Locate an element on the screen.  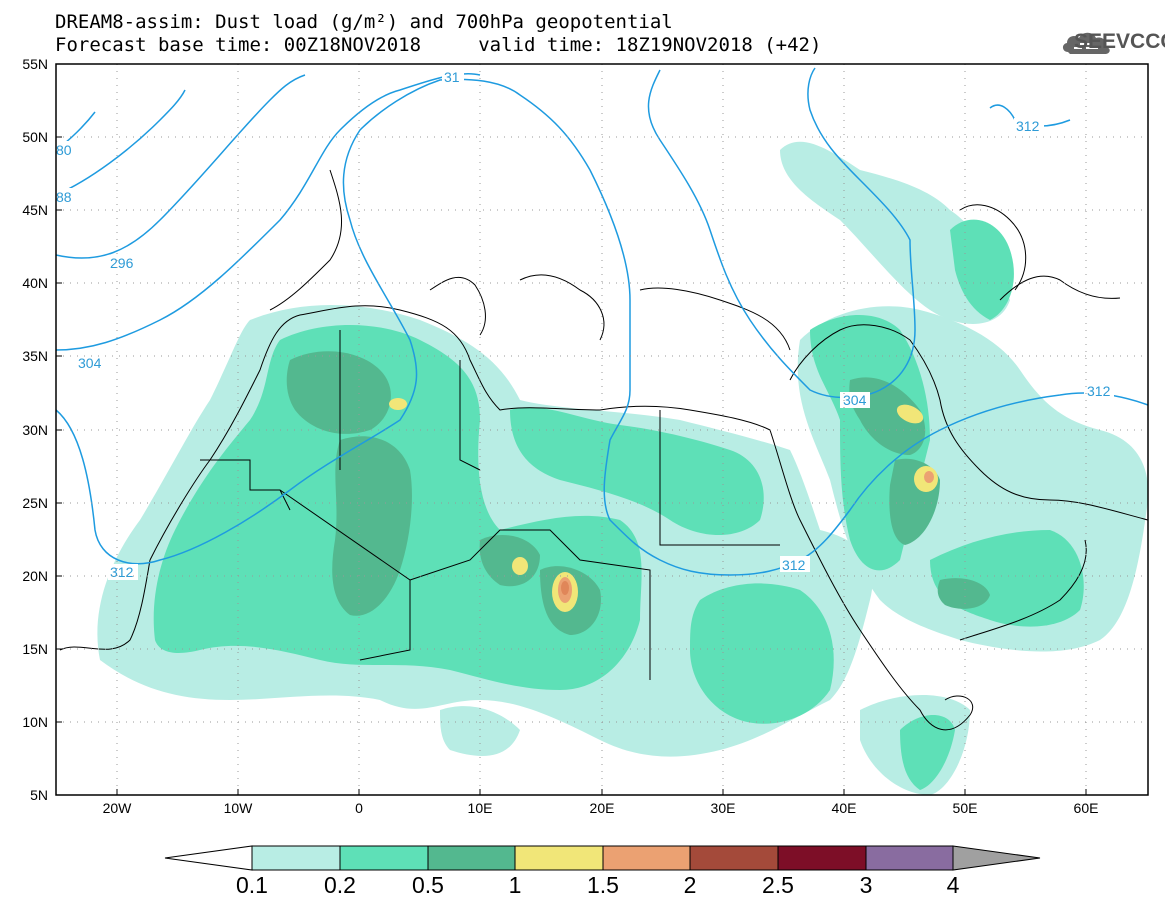
lat-label: 20N is located at coordinates (35, 576).